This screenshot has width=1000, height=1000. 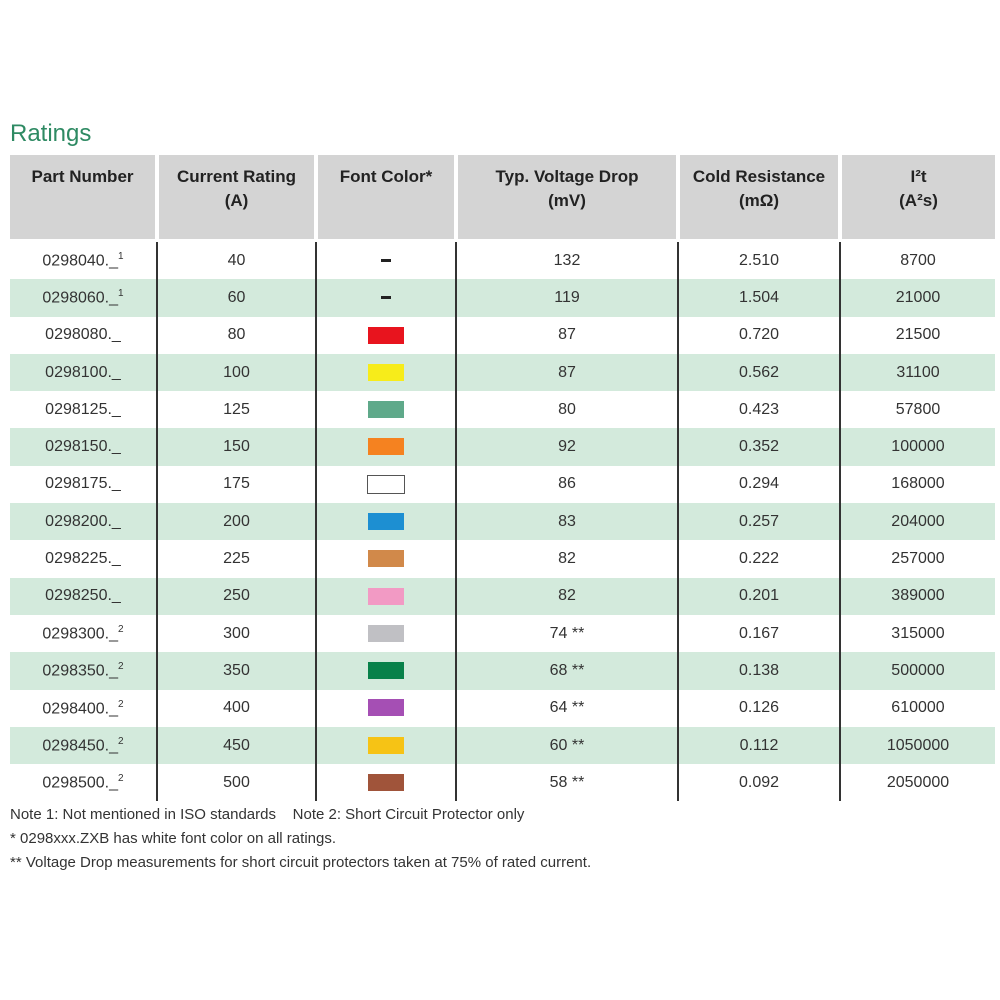 I want to click on current-rating-cell: 40, so click(x=236, y=260).